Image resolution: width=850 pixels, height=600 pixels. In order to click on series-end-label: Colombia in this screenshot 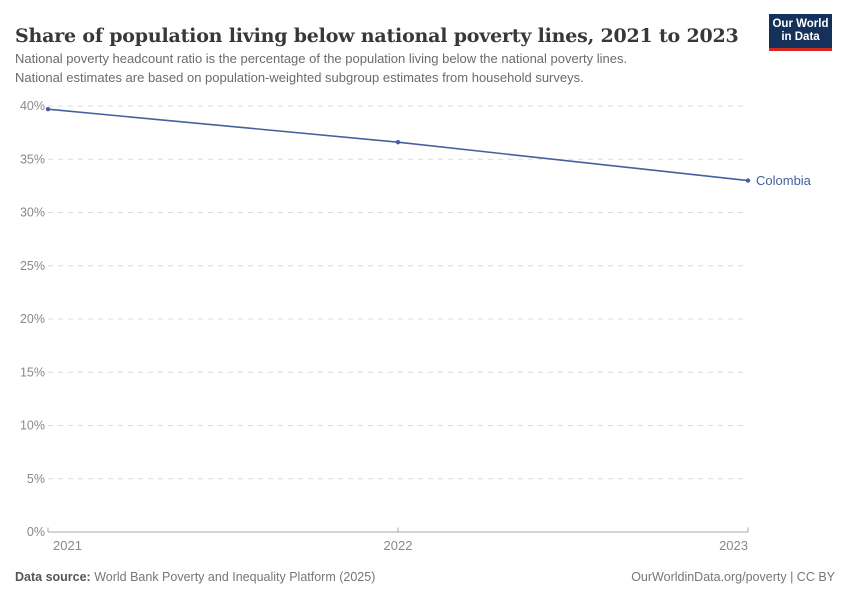, I will do `click(784, 180)`.